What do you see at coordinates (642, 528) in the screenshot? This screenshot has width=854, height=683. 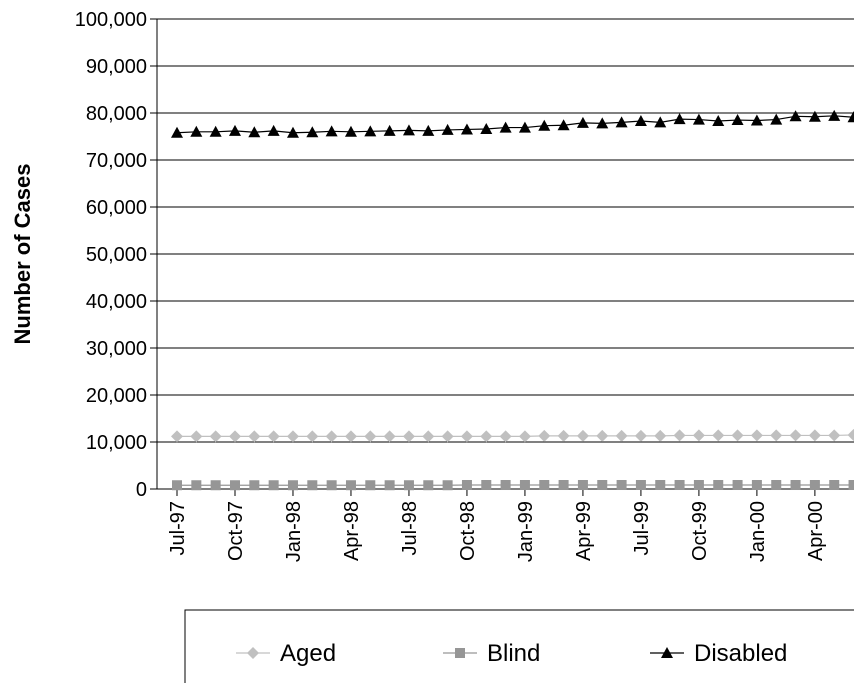 I see `x-tick-label: Jul-99` at bounding box center [642, 528].